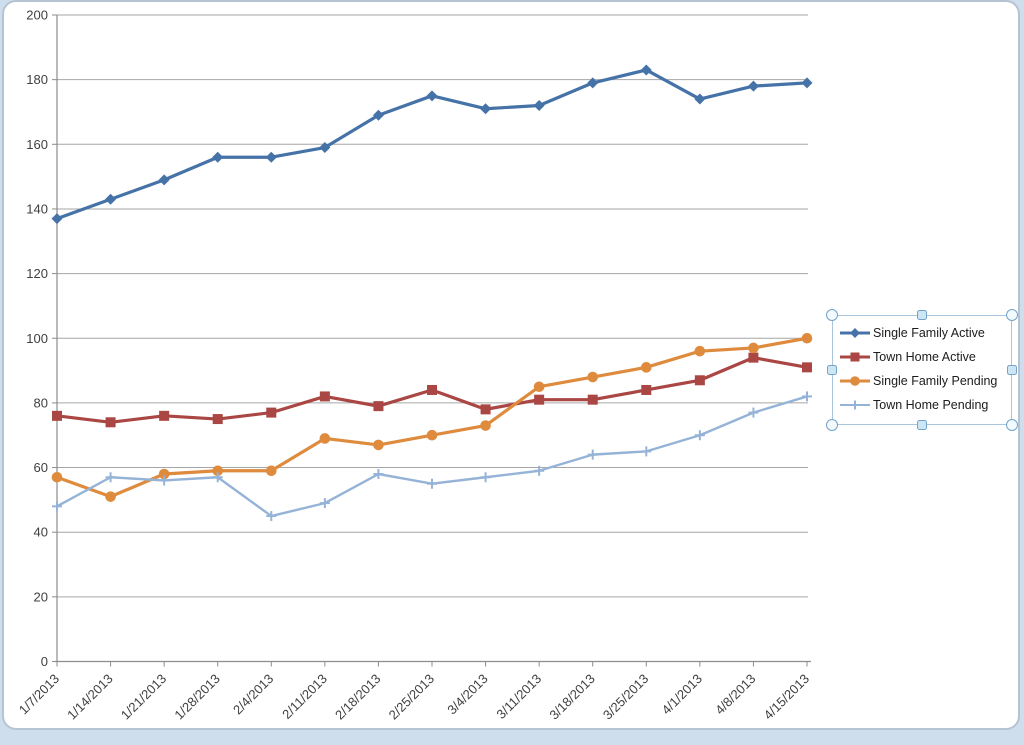  What do you see at coordinates (929, 333) in the screenshot?
I see `legend-label: Single Family Active` at bounding box center [929, 333].